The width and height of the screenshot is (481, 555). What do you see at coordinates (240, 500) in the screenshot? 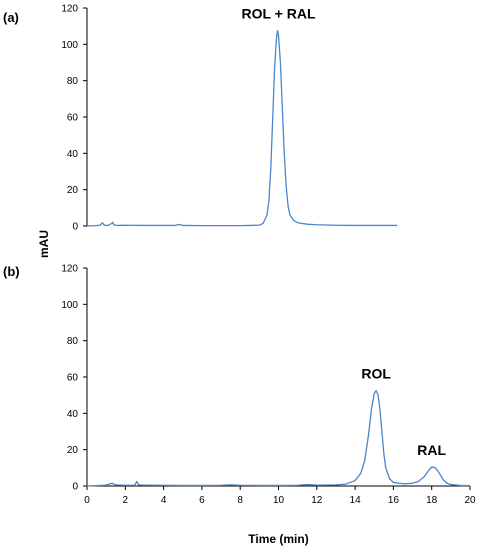
I see `x-tick-label: 8` at bounding box center [240, 500].